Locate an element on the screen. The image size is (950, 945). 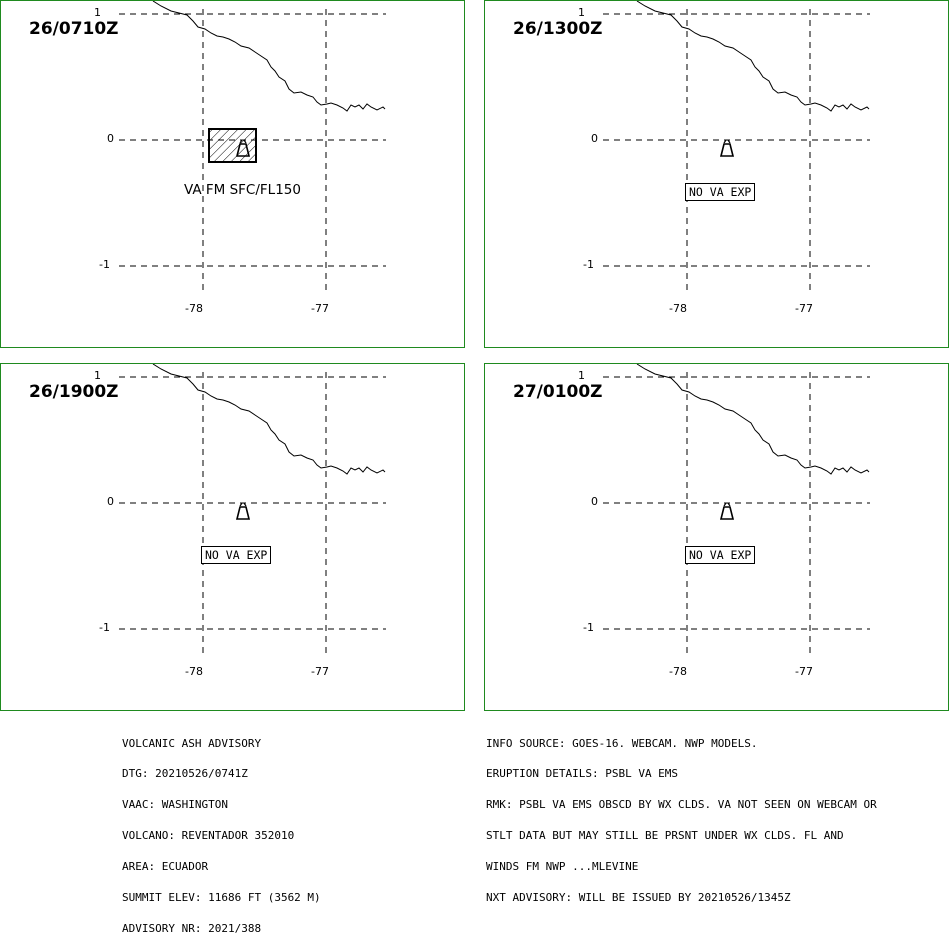
panel-valid-time: 27/0100Z is located at coordinates (558, 392).